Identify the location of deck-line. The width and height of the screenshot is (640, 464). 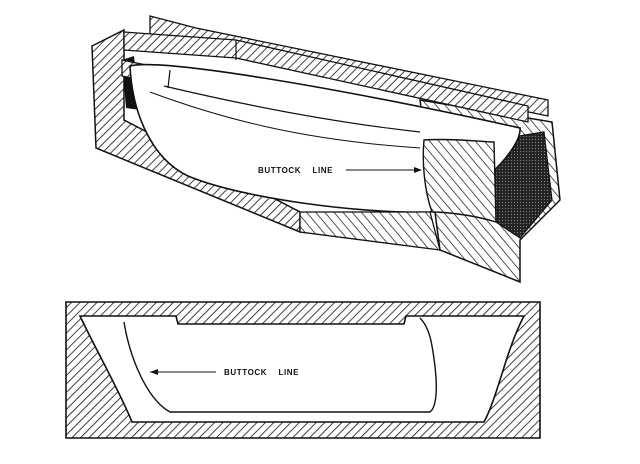
(292, 109).